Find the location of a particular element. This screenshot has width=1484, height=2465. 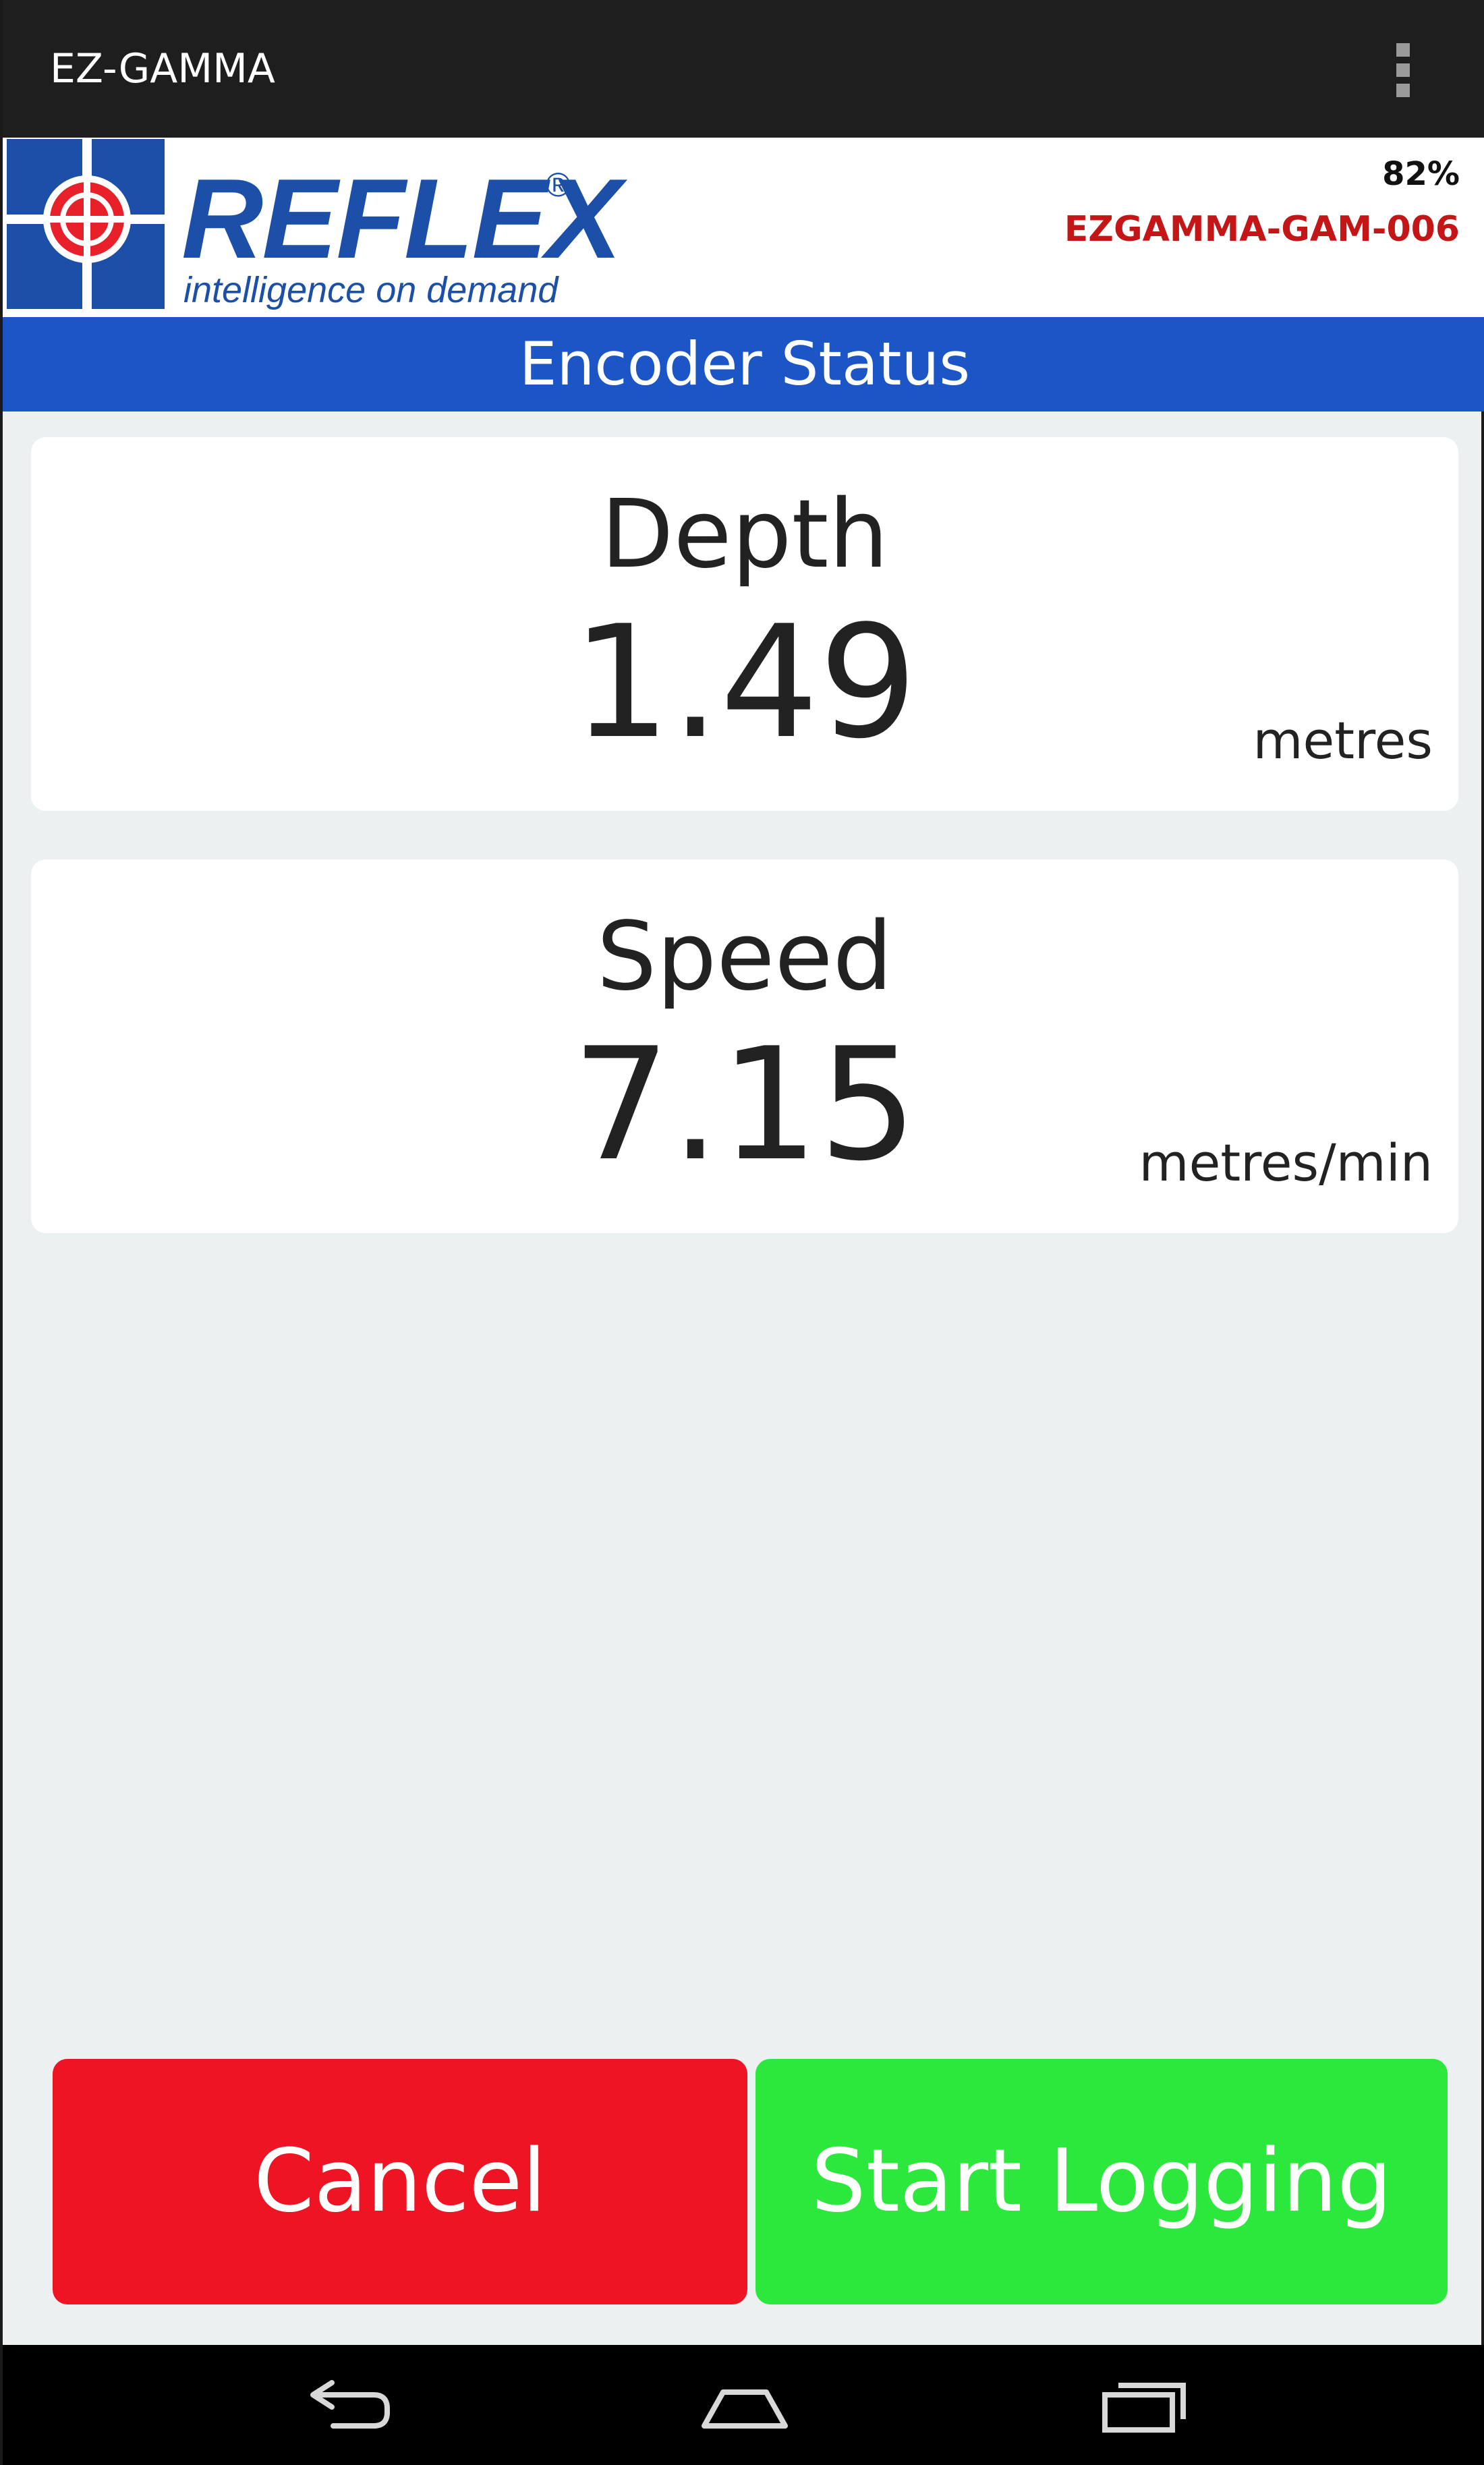

navigation-bar is located at coordinates (744, 2405).